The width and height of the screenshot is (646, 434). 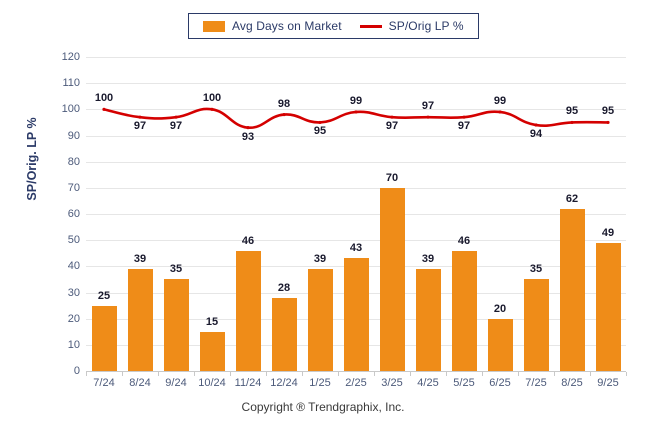 What do you see at coordinates (73, 344) in the screenshot?
I see `y-axis-tick-label: 10` at bounding box center [73, 344].